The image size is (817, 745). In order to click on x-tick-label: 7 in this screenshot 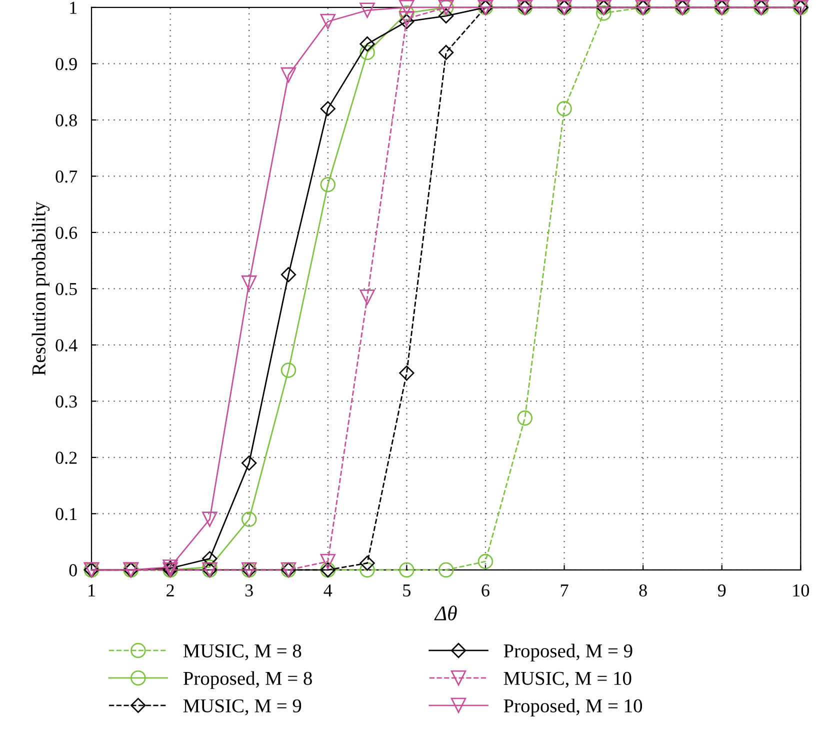, I will do `click(564, 590)`.